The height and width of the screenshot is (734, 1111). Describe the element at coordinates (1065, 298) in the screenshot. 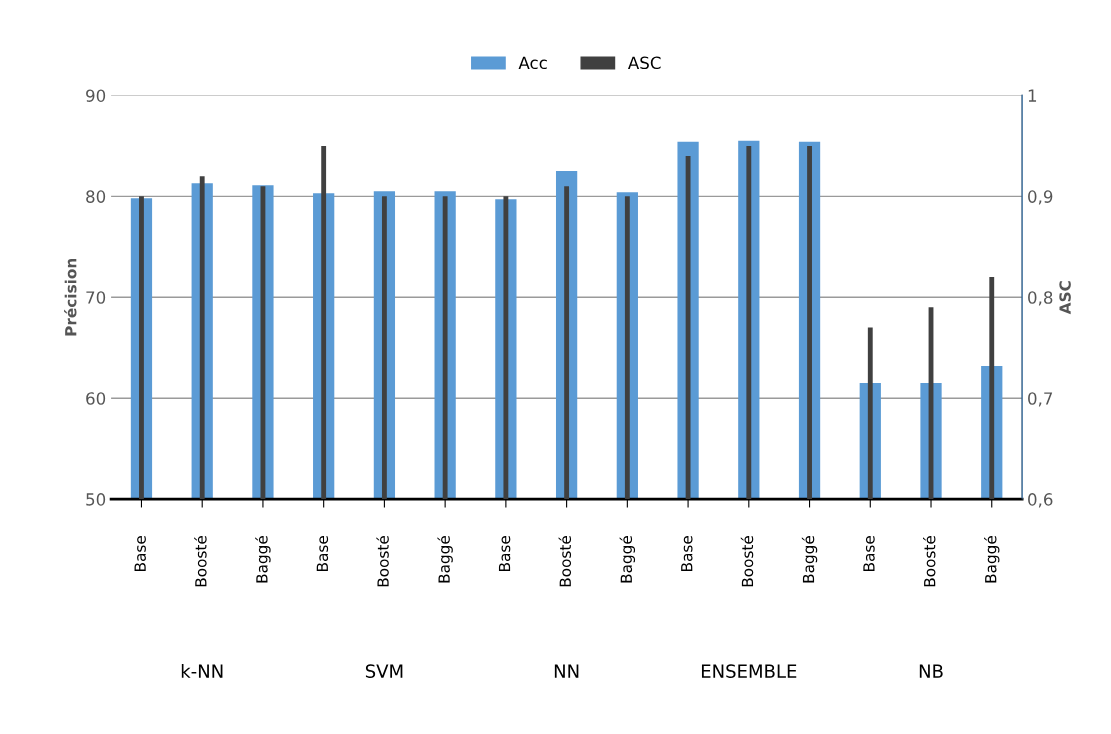

I see `y2-axis-title: ASC` at that location.